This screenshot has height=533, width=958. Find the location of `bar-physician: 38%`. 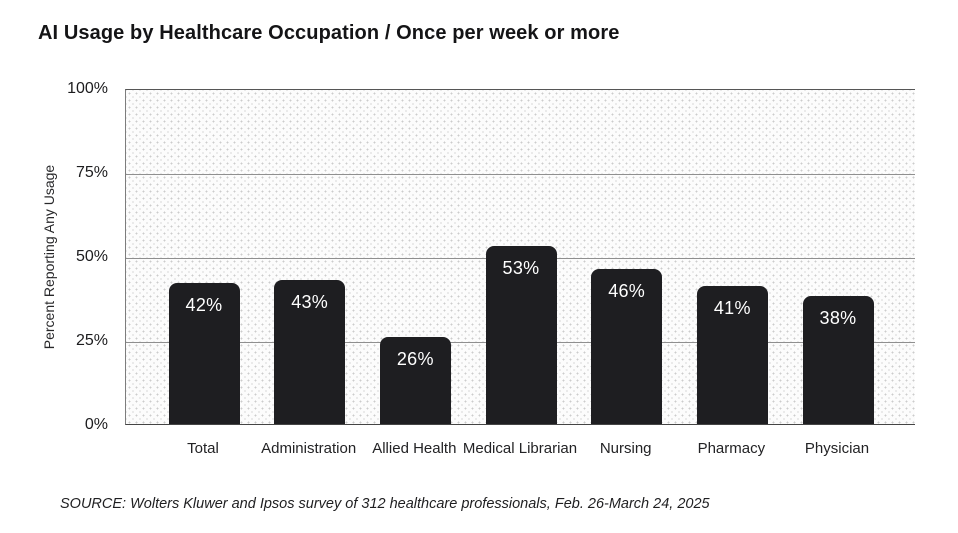

bar-physician: 38% is located at coordinates (838, 360).